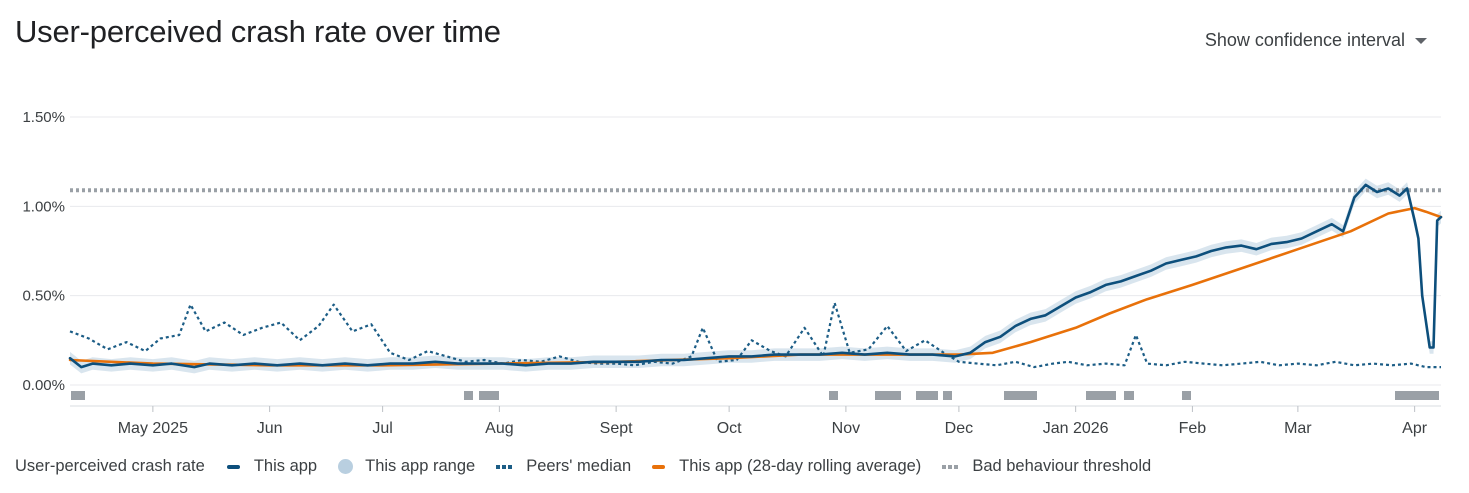  I want to click on x-tick-label: Jul, so click(382, 428).